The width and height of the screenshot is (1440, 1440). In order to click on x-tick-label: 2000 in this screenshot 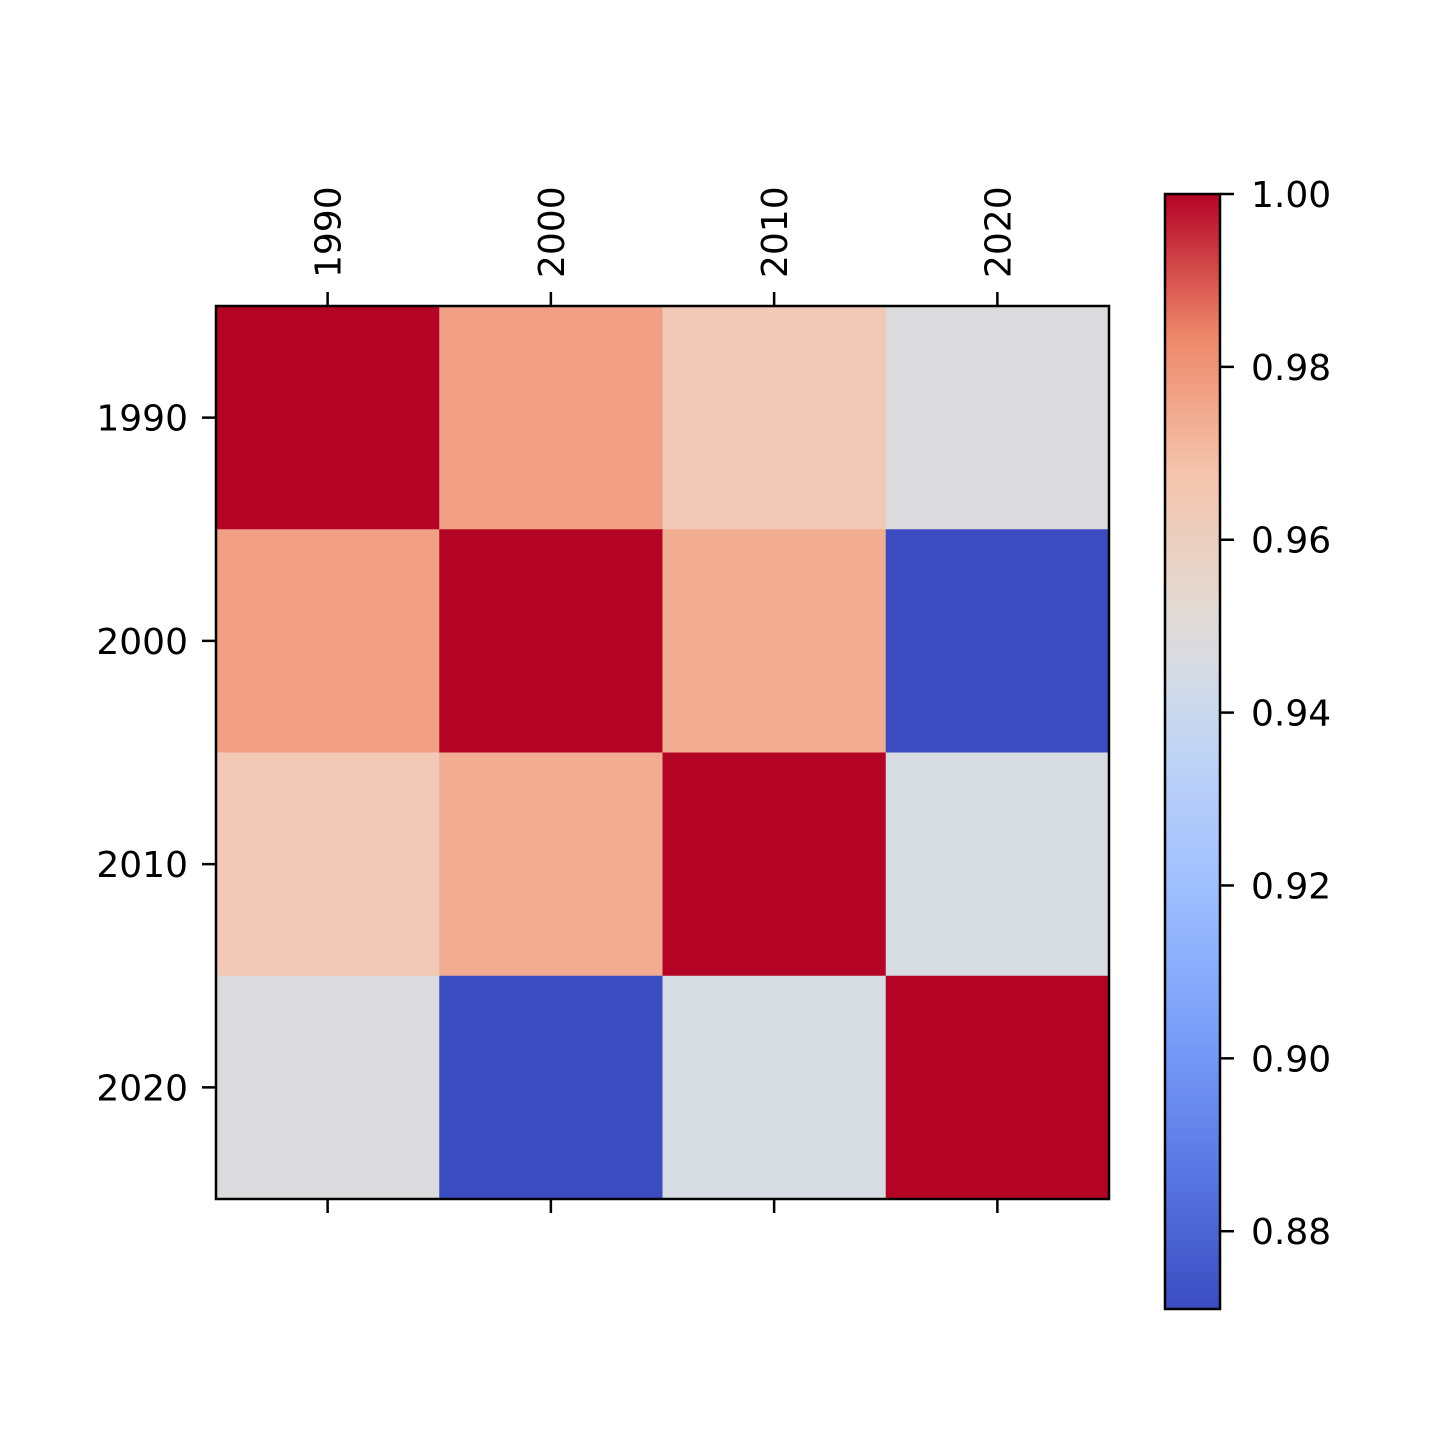, I will do `click(552, 232)`.